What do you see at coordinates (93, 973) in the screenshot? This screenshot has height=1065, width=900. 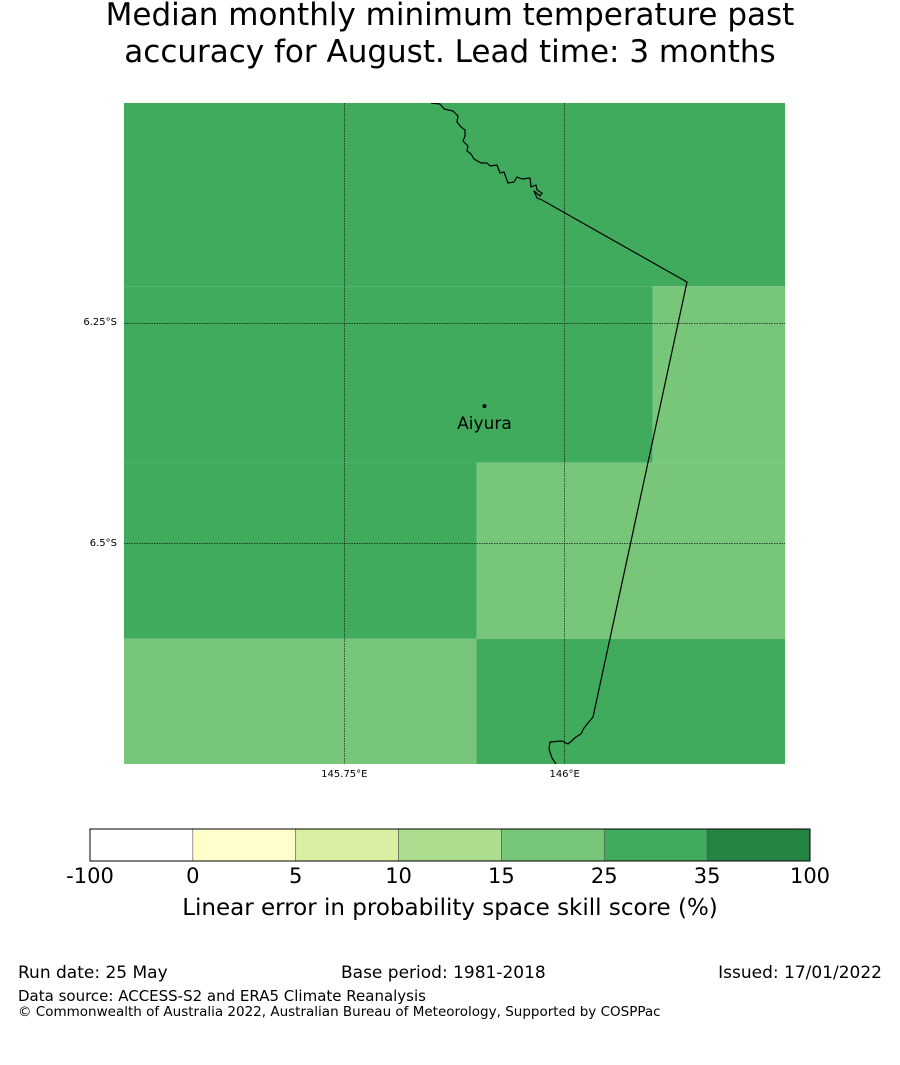 I see `run-date: Run date: 25 May` at bounding box center [93, 973].